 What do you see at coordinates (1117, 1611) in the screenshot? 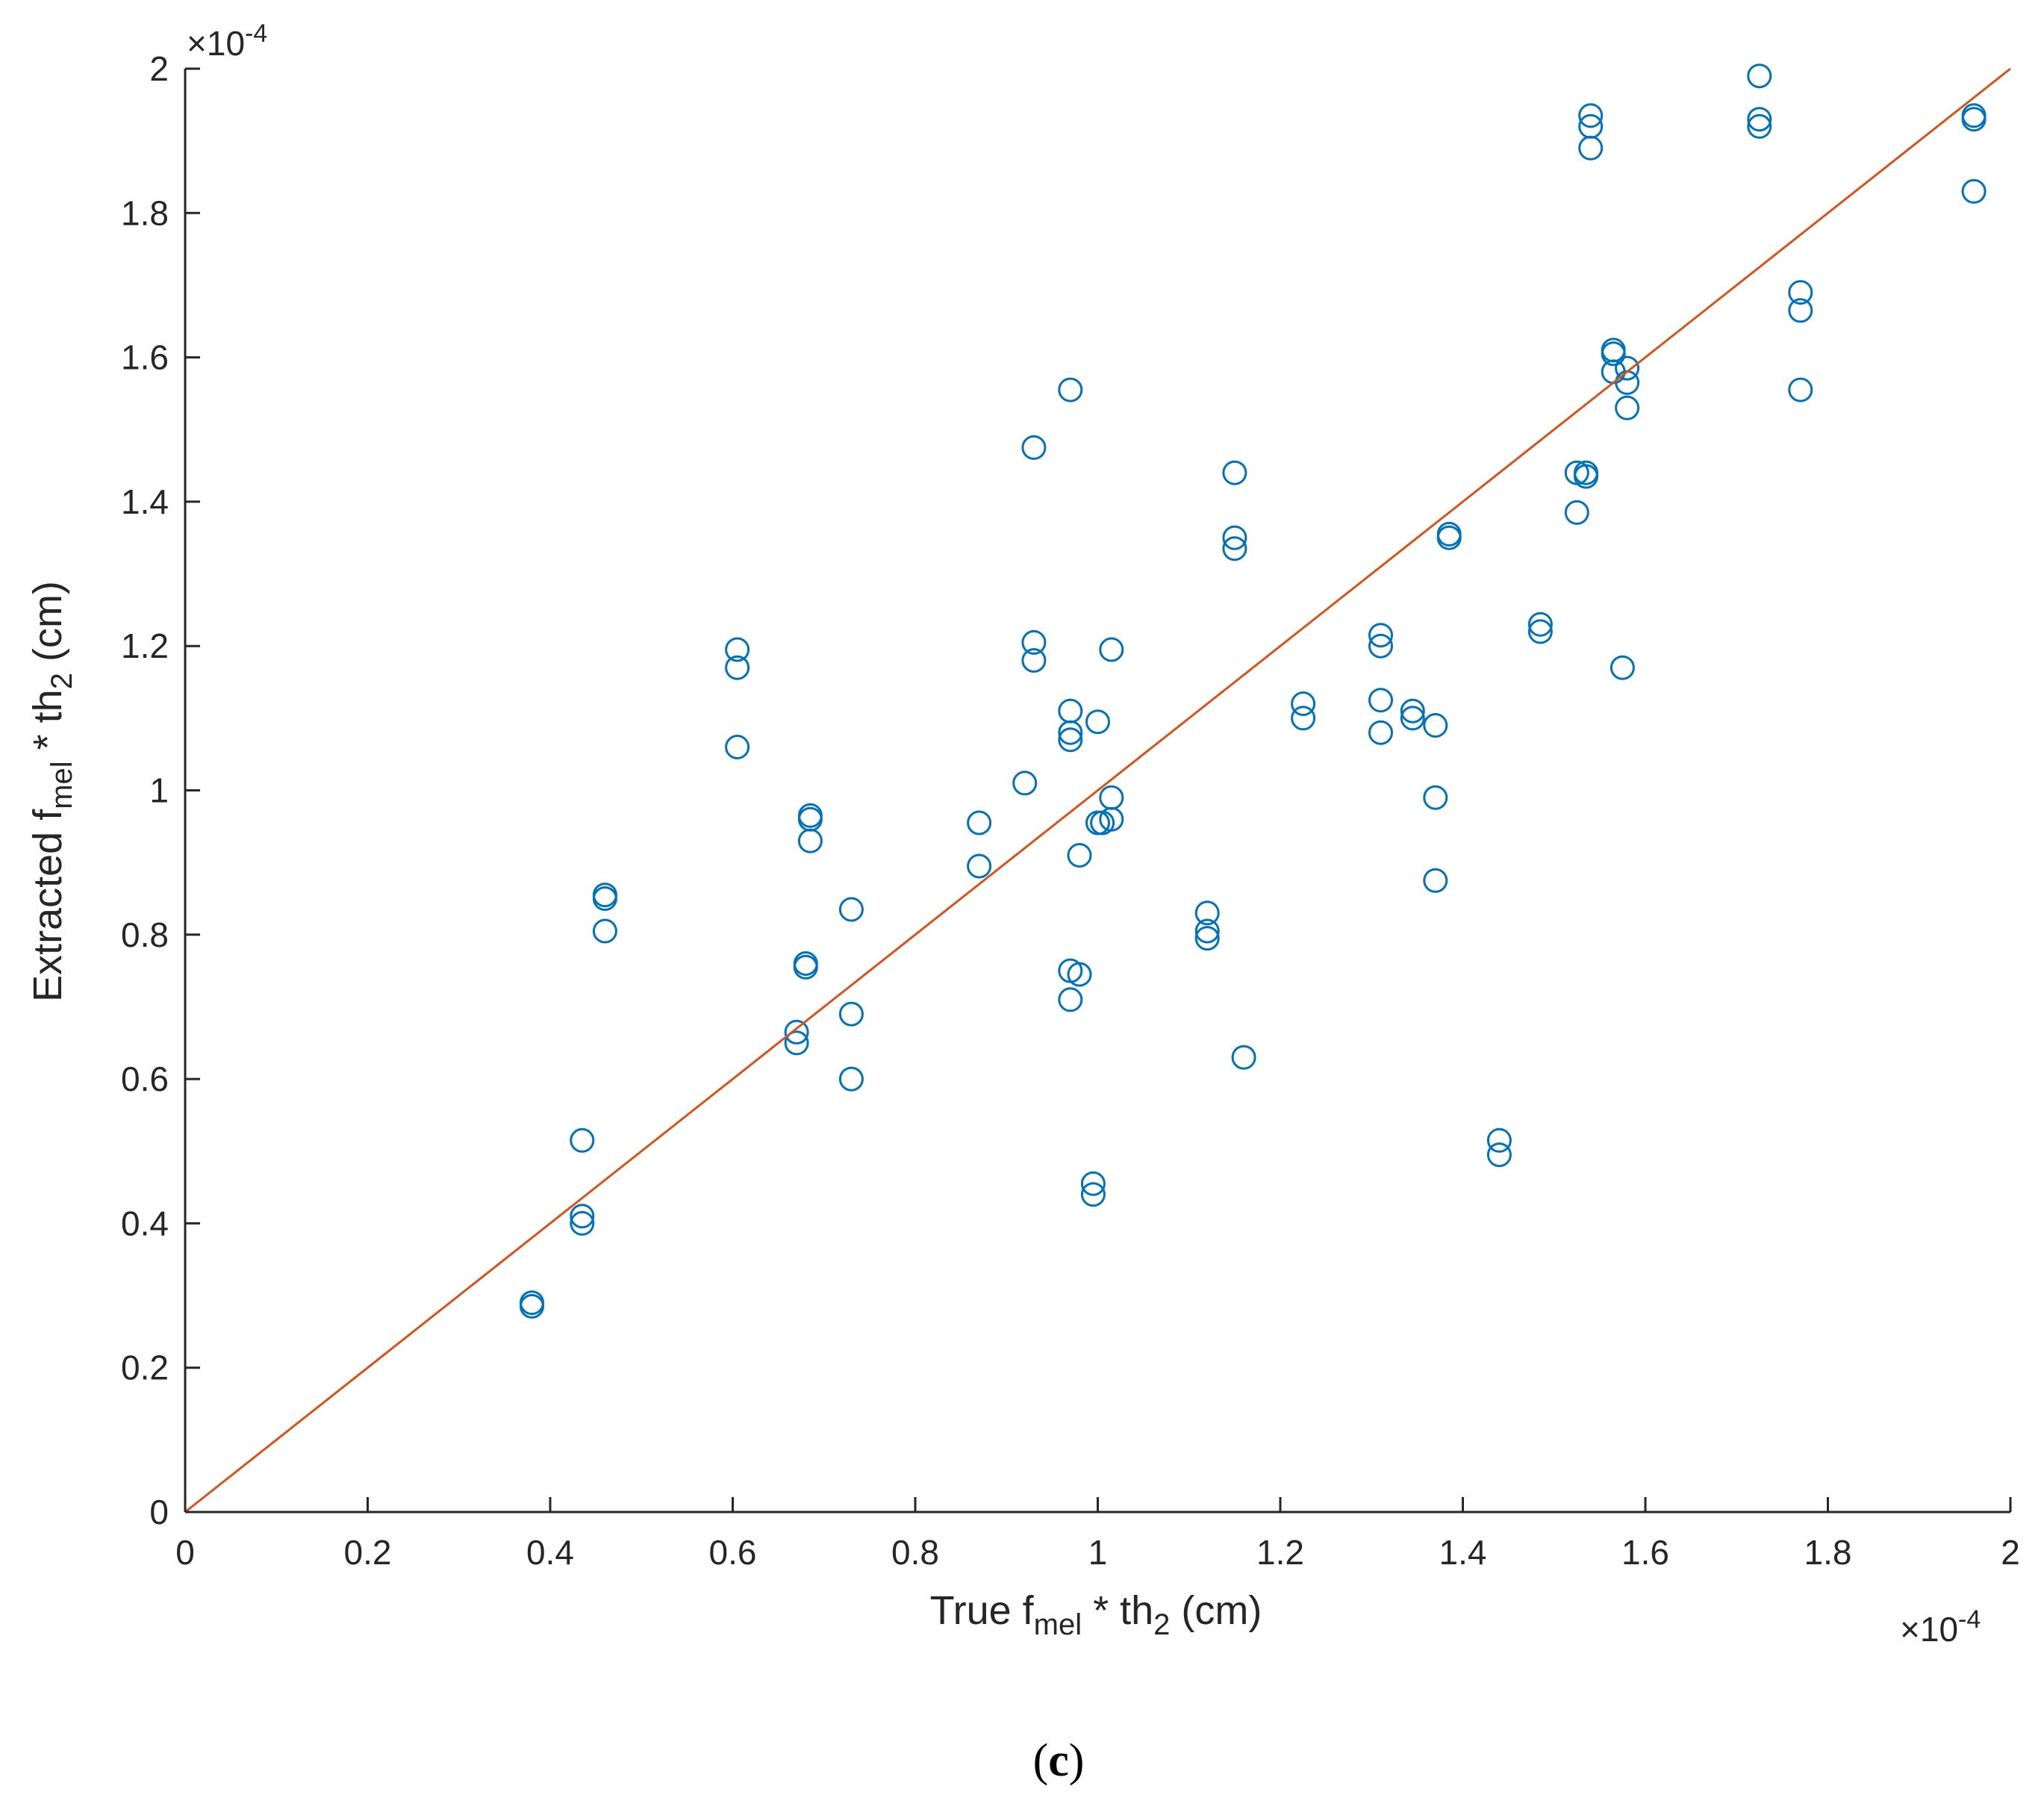
I see `x-axis-label-mid: * th` at bounding box center [1117, 1611].